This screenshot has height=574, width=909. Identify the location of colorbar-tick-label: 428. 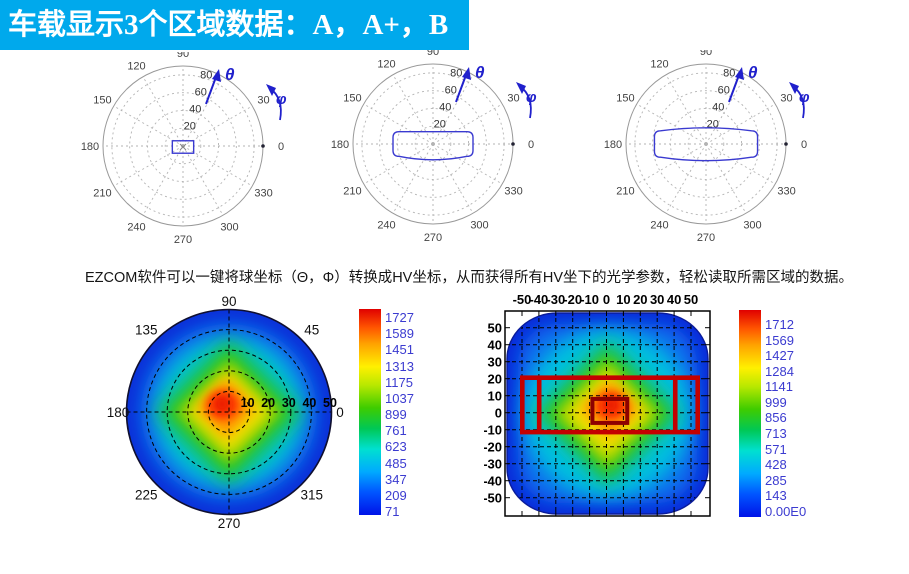
(776, 465).